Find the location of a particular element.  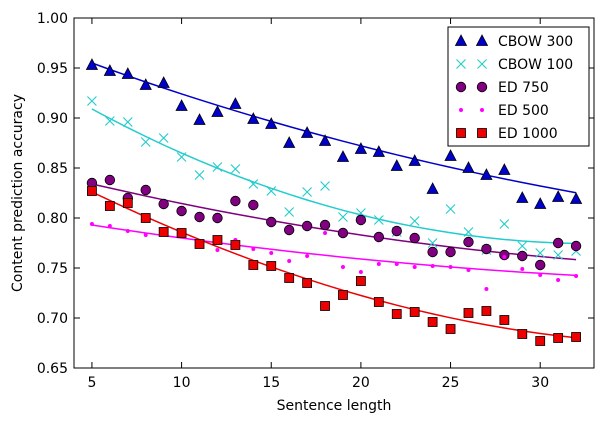

x-tick-label: 10 is located at coordinates (182, 383).